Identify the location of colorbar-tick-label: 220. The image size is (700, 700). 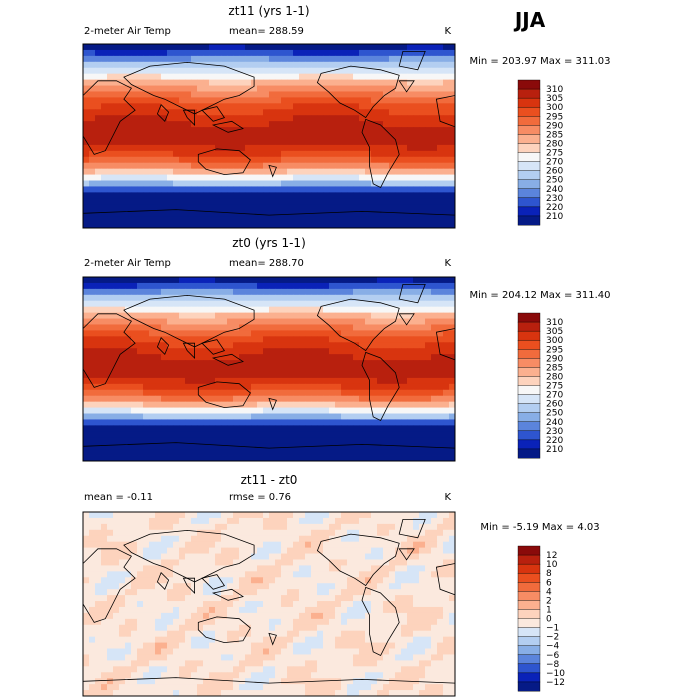
(554, 441).